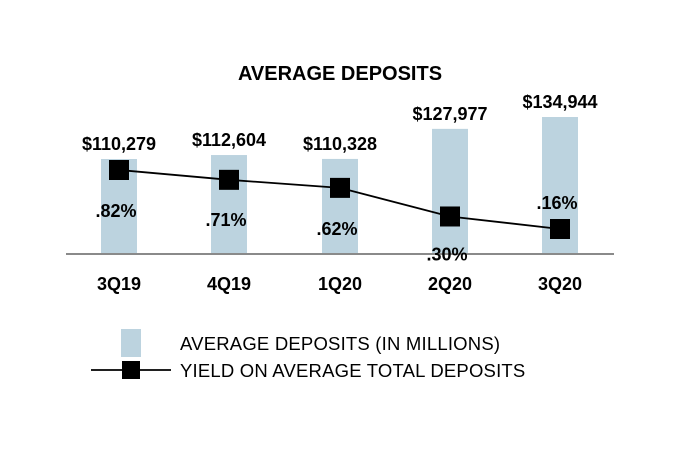 The image size is (680, 452). I want to click on legend-bar-swatch, so click(131, 343).